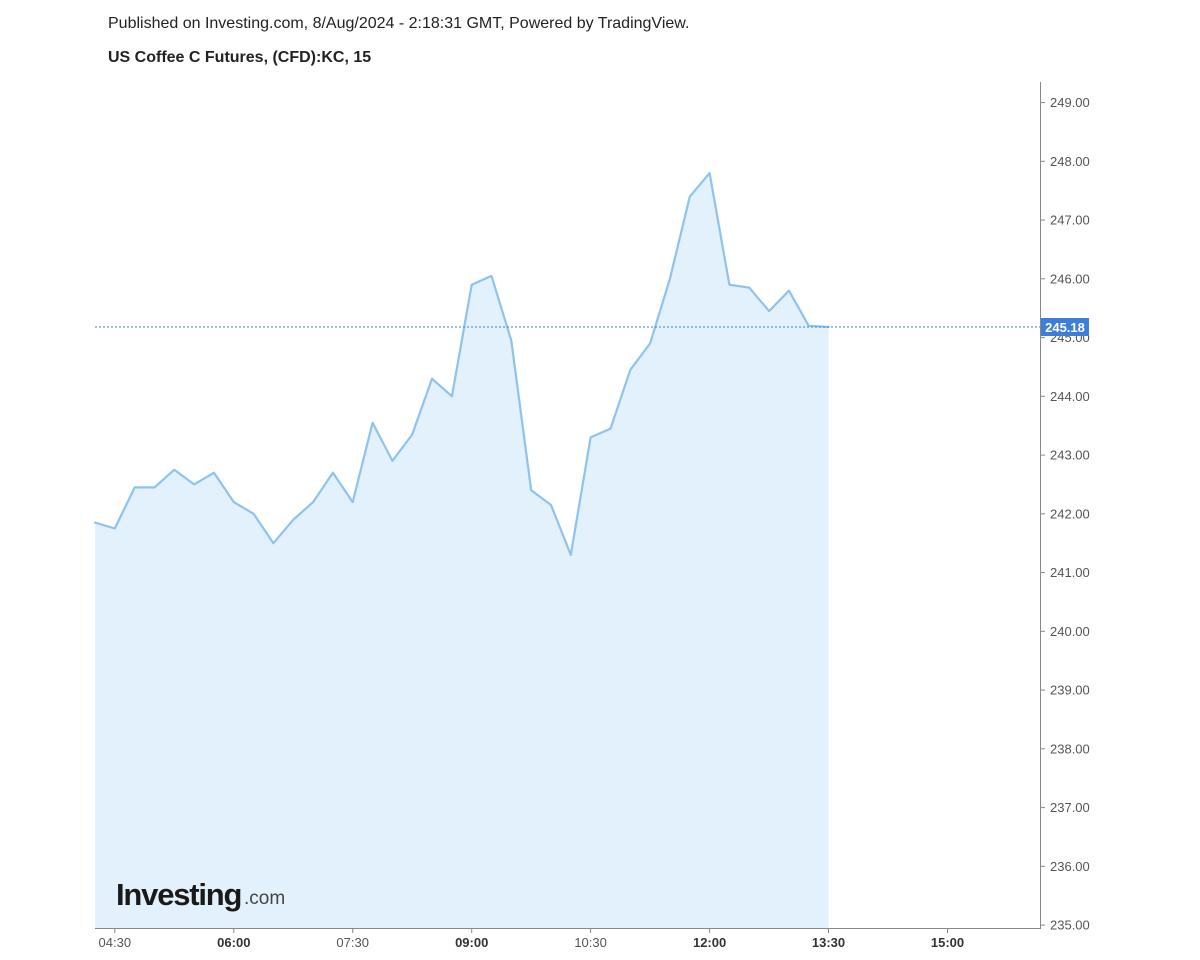 This screenshot has width=1200, height=960. Describe the element at coordinates (590, 942) in the screenshot. I see `x-tick-label: 10:30` at that location.